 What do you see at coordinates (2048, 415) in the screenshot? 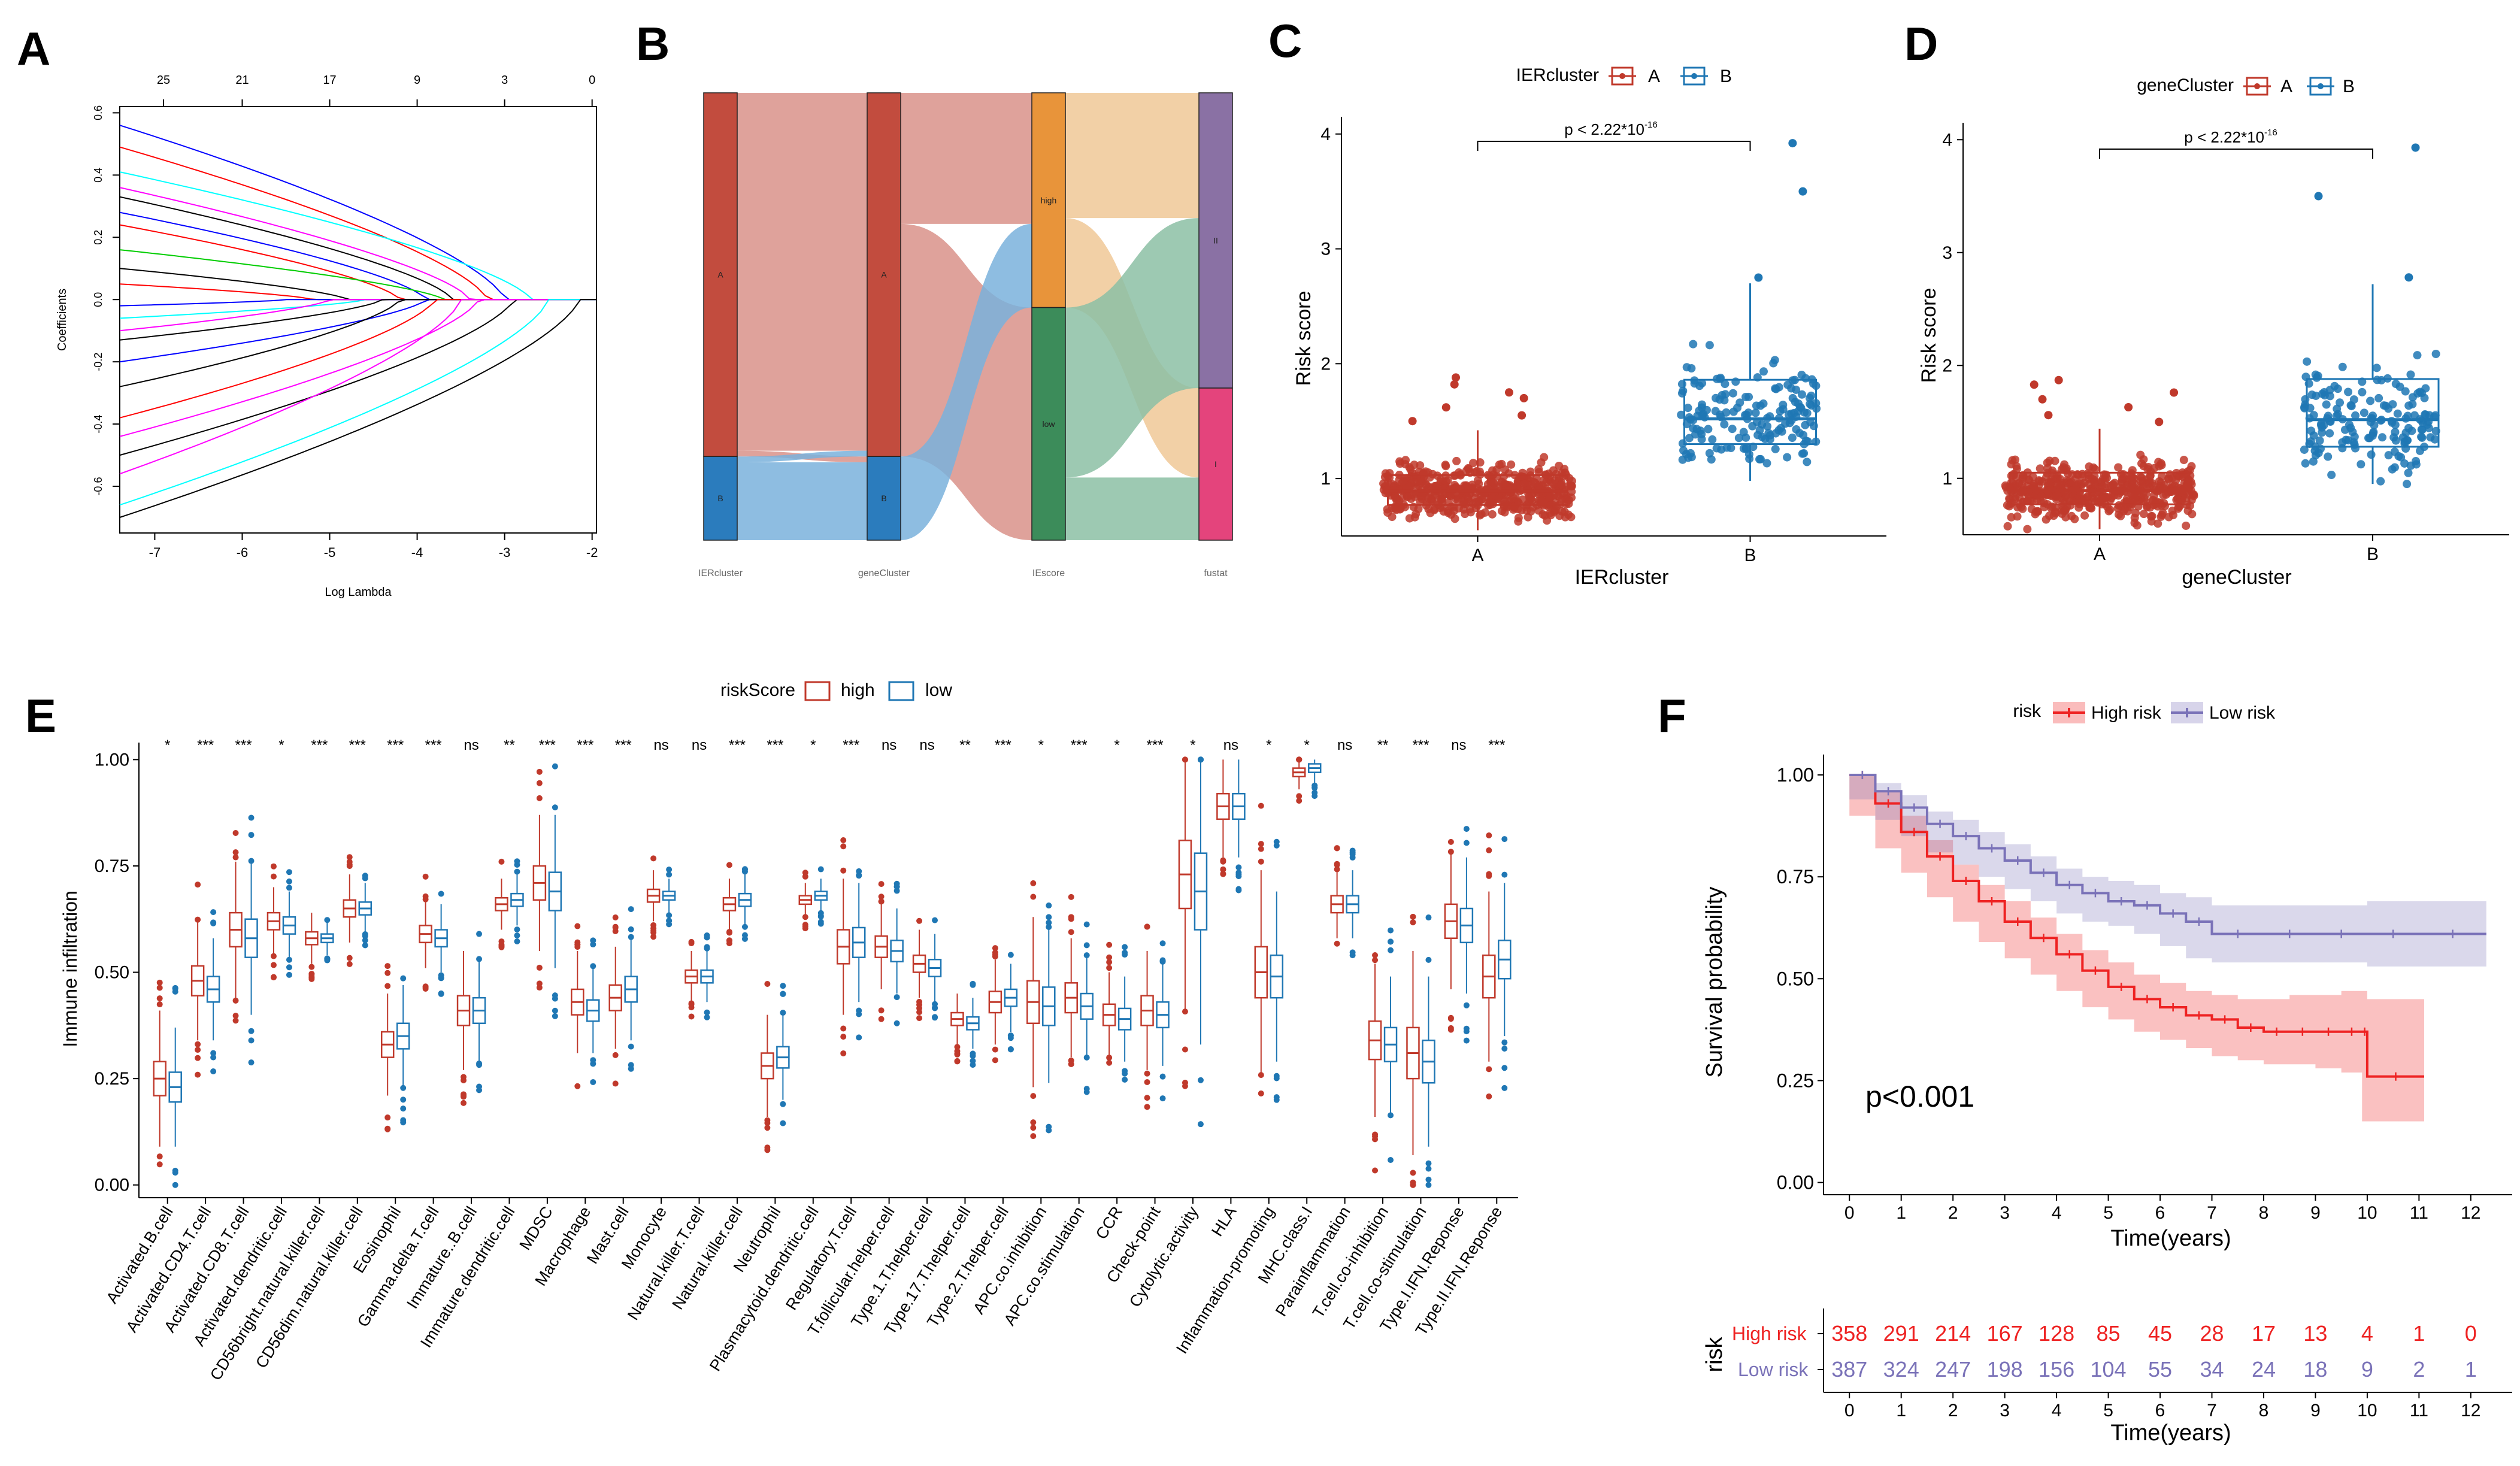
I see `panel-d-outlier-point` at bounding box center [2048, 415].